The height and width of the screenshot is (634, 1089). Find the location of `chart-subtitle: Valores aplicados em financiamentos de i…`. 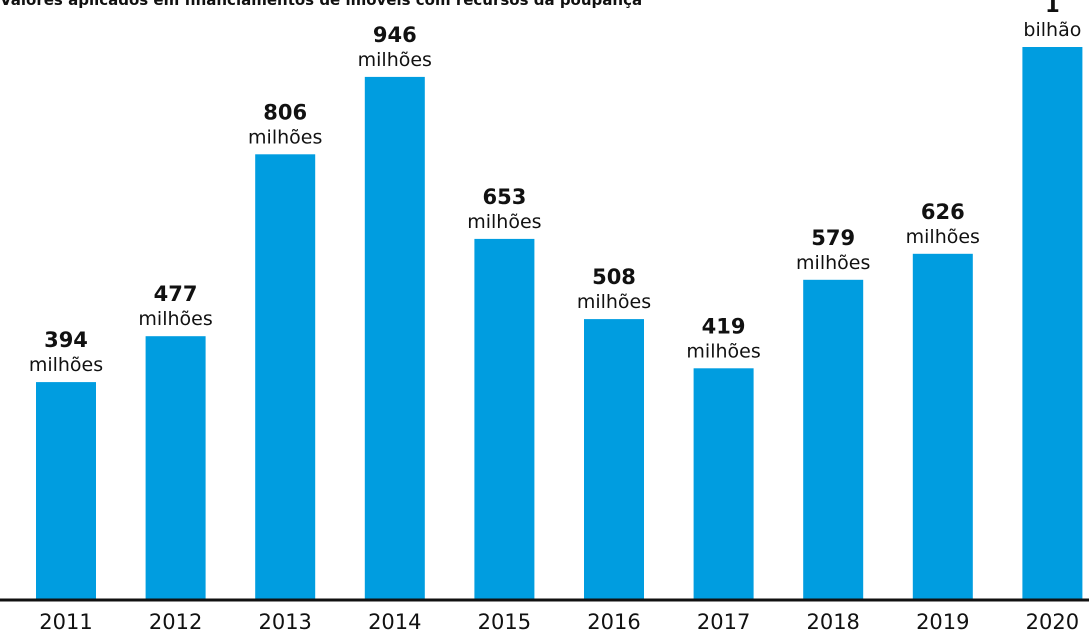

chart-subtitle: Valores aplicados em financiamentos de i… is located at coordinates (321, 4).